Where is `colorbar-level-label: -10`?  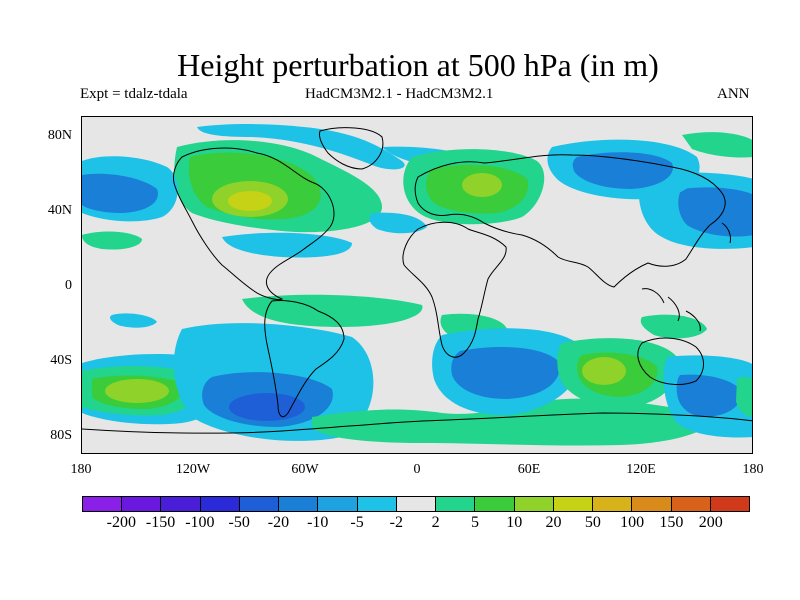
colorbar-level-label: -10 is located at coordinates (318, 522).